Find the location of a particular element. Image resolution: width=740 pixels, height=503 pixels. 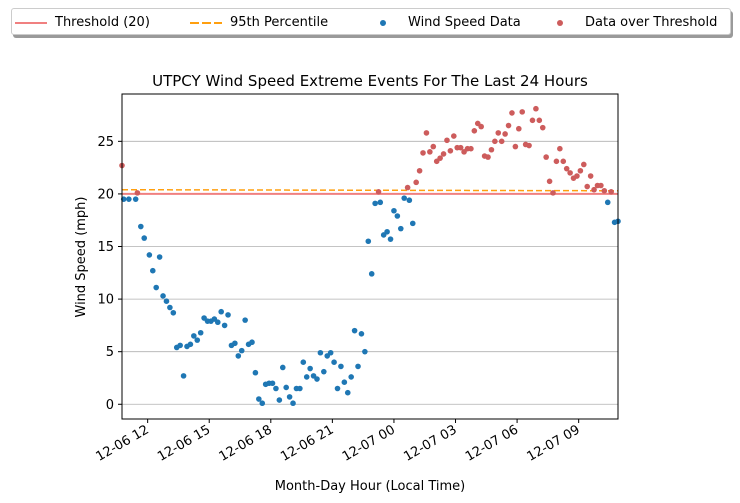

percentile-line is located at coordinates (370, 190).